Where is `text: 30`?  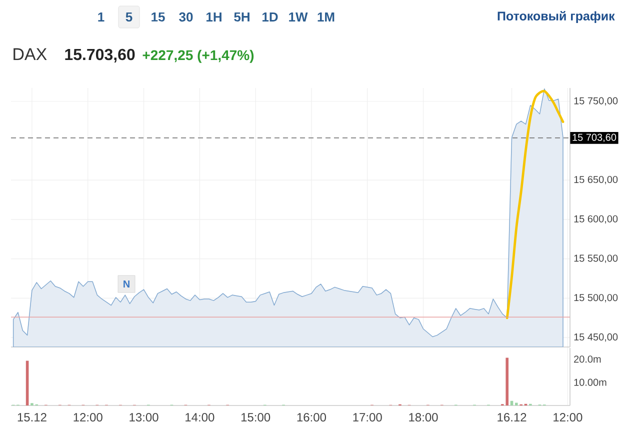
text: 30 is located at coordinates (186, 17).